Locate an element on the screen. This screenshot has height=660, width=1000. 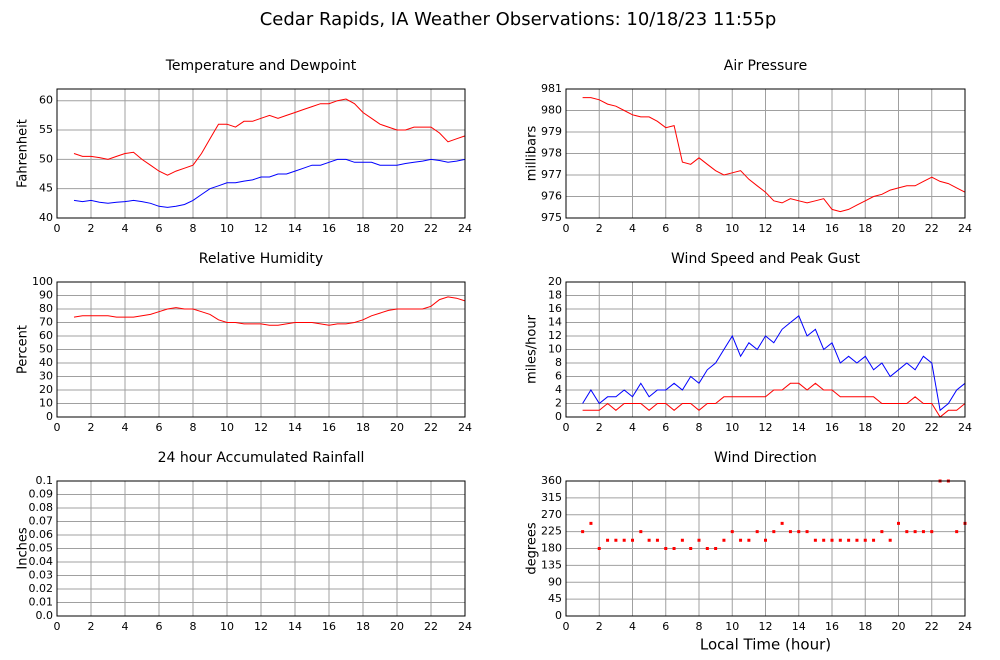
y-tick-label: 20 is located at coordinates (46, 389).